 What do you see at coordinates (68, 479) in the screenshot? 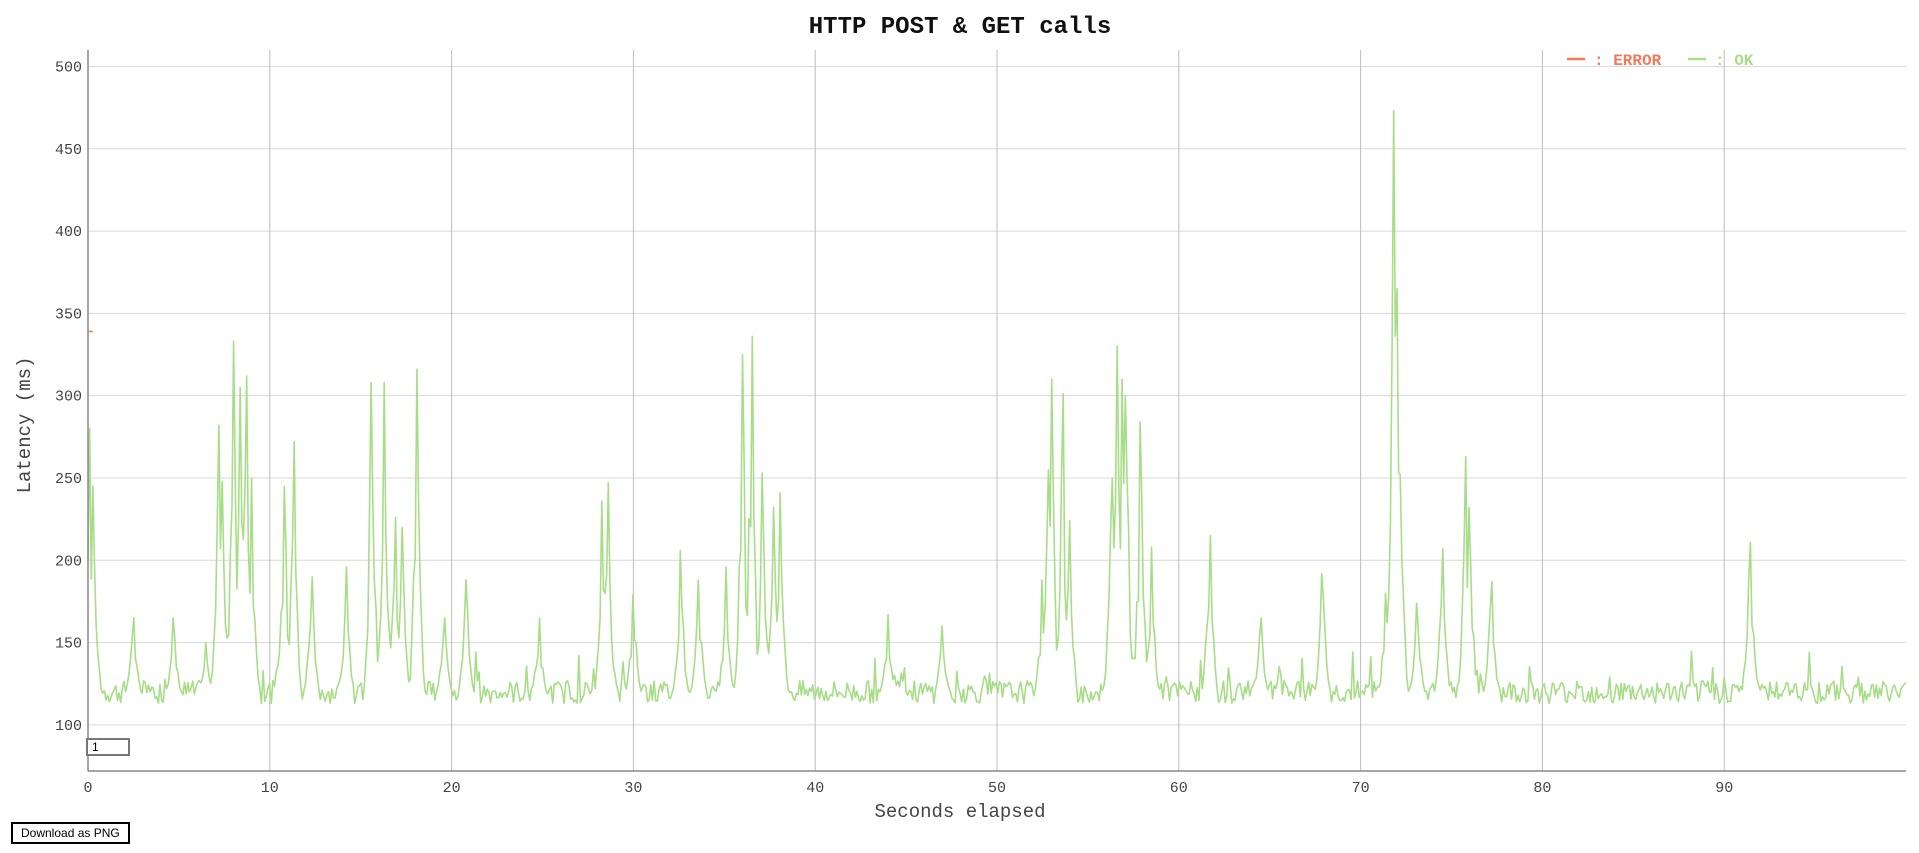
I see `y-tick-label: 250` at bounding box center [68, 479].